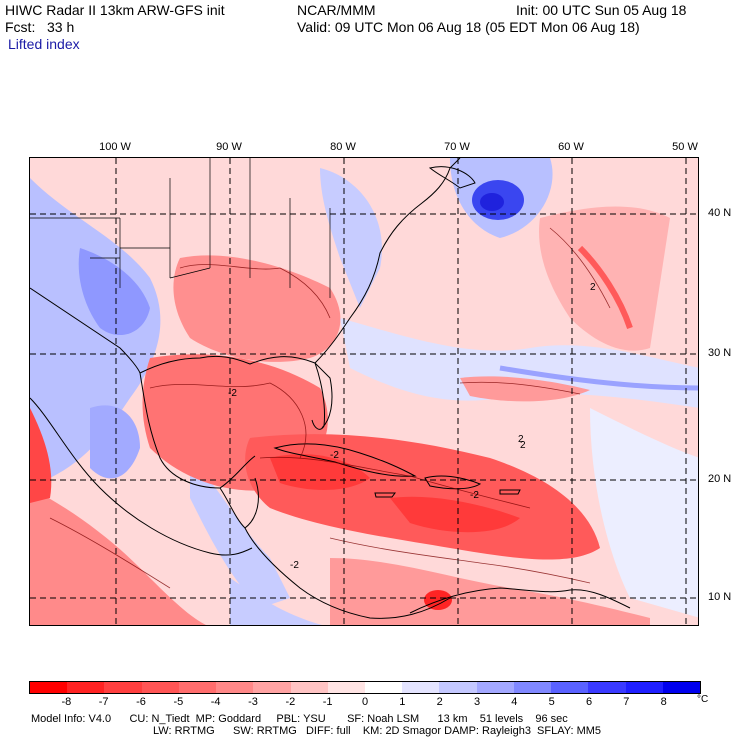 The width and height of the screenshot is (740, 740). I want to click on red-region-pacific-mexico, so click(118, 556).